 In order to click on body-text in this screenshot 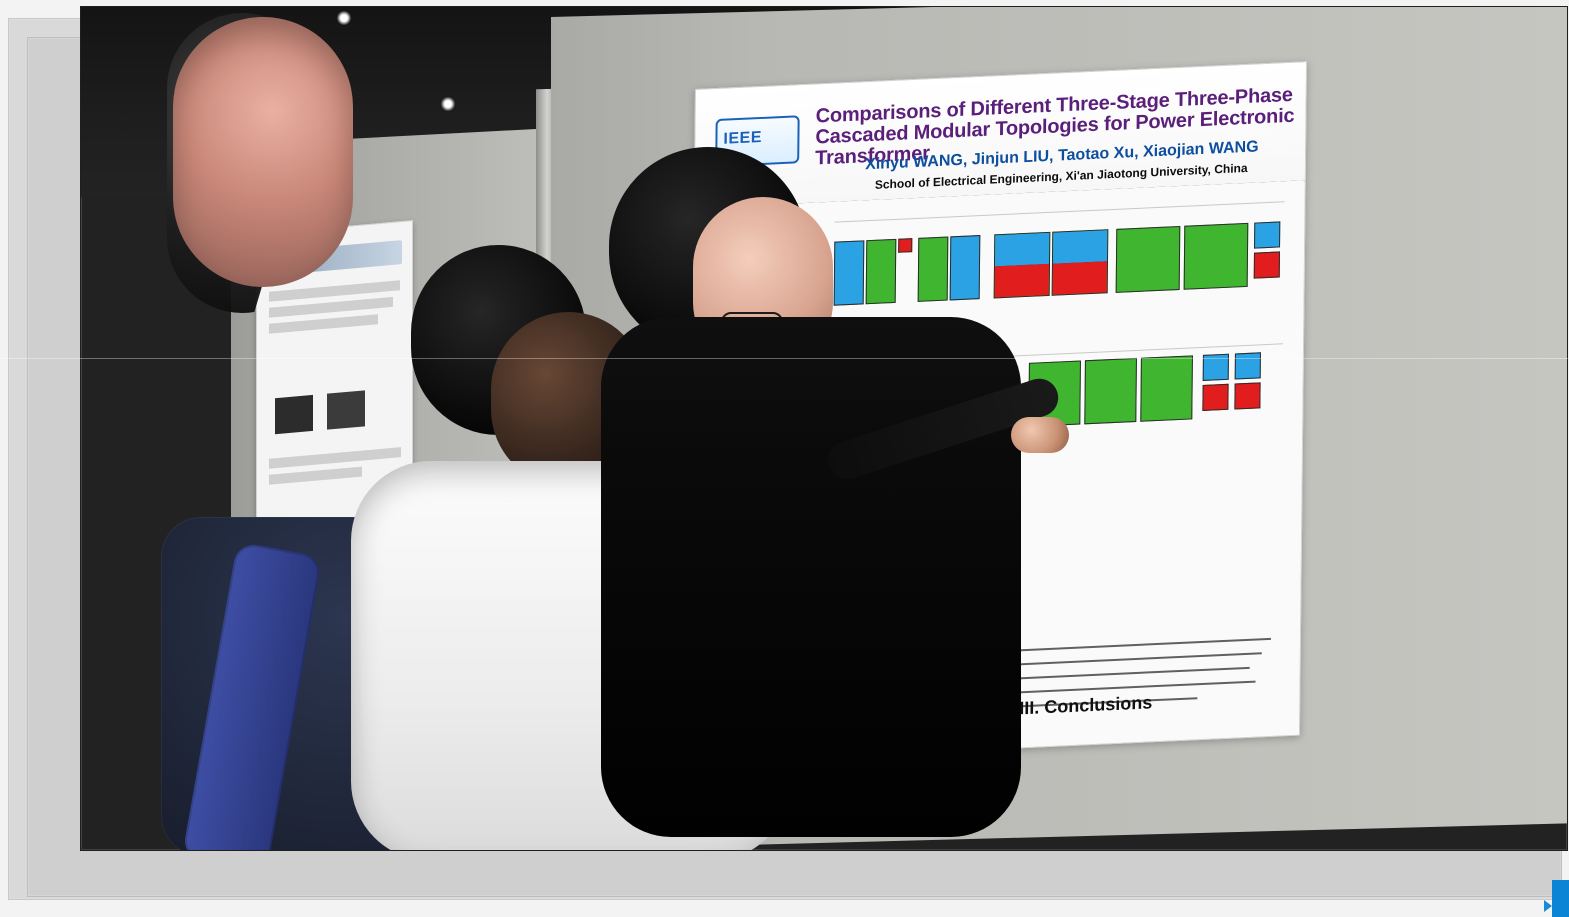, I will do `click(1139, 685)`.